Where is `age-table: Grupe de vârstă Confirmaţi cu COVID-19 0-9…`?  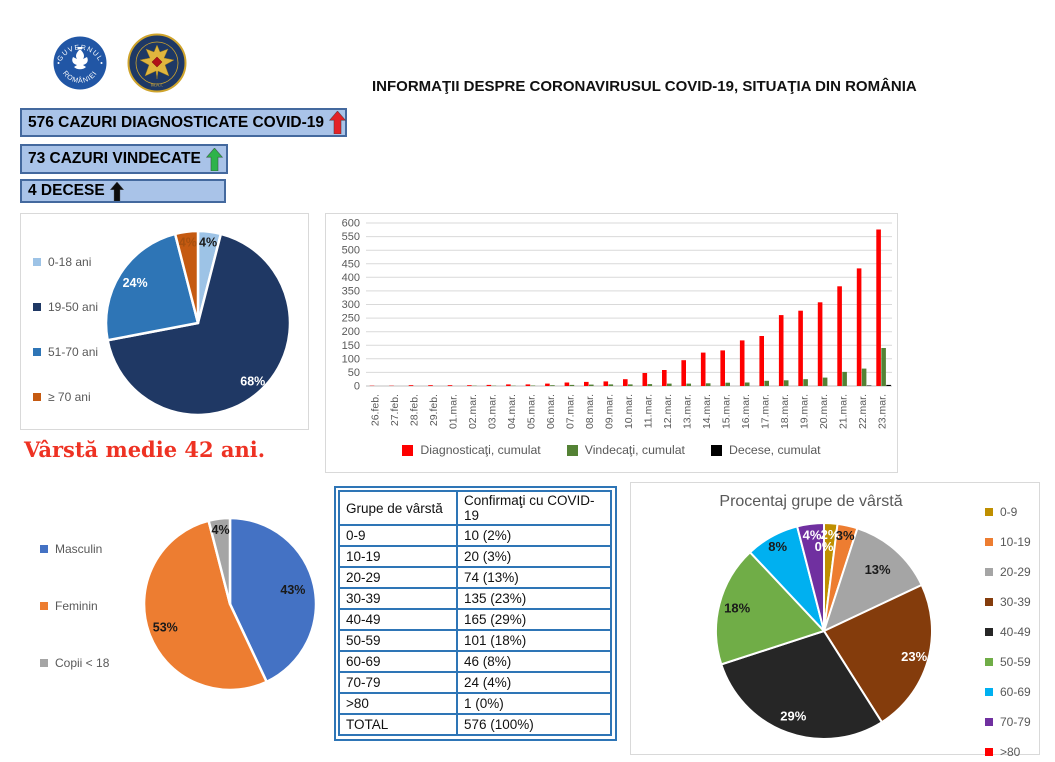
age-table: Grupe de vârstă Confirmaţi cu COVID-19 0-9… is located at coordinates (475, 613).